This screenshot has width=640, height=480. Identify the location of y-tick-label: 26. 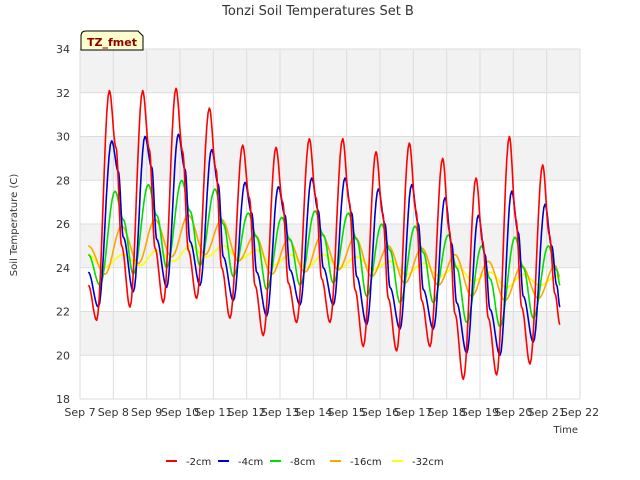
(63, 224).